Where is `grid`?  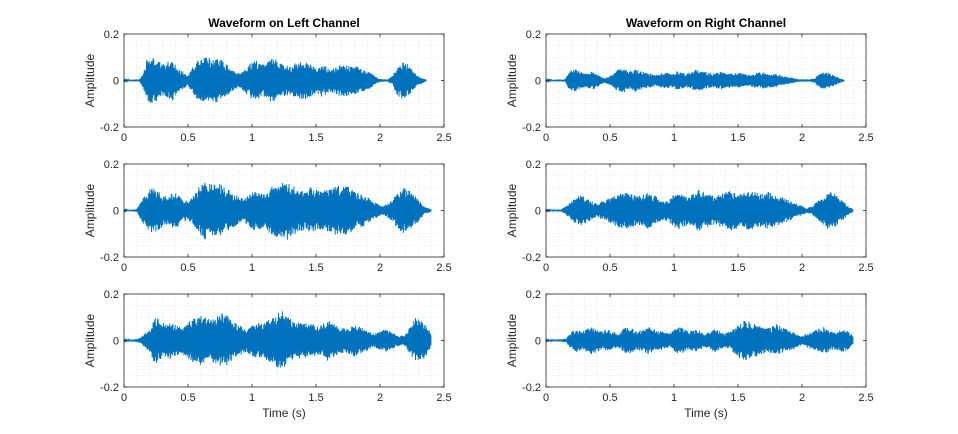
grid is located at coordinates (706, 80).